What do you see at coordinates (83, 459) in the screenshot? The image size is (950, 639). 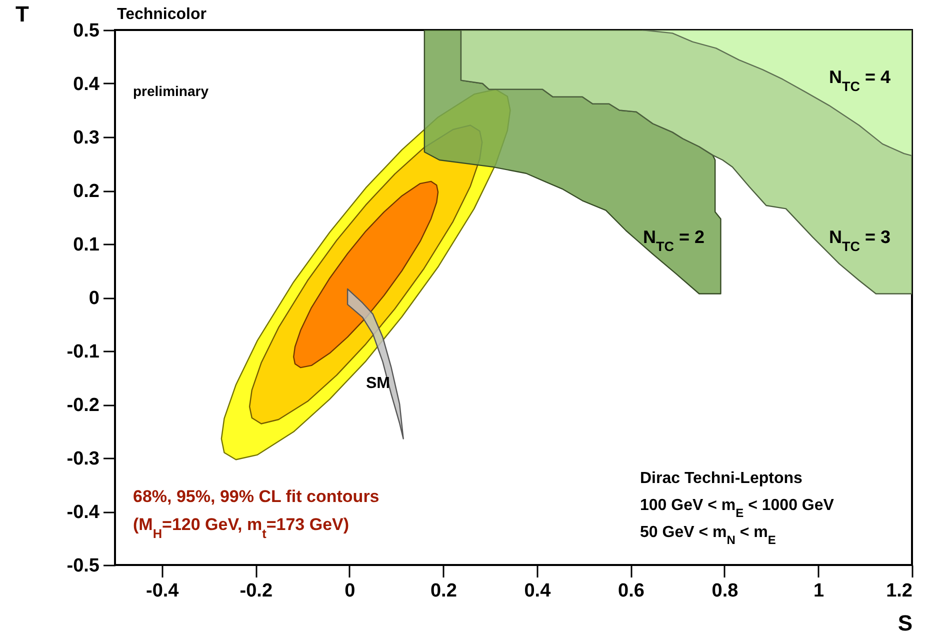 I see `y-tick-label: -0.3` at bounding box center [83, 459].